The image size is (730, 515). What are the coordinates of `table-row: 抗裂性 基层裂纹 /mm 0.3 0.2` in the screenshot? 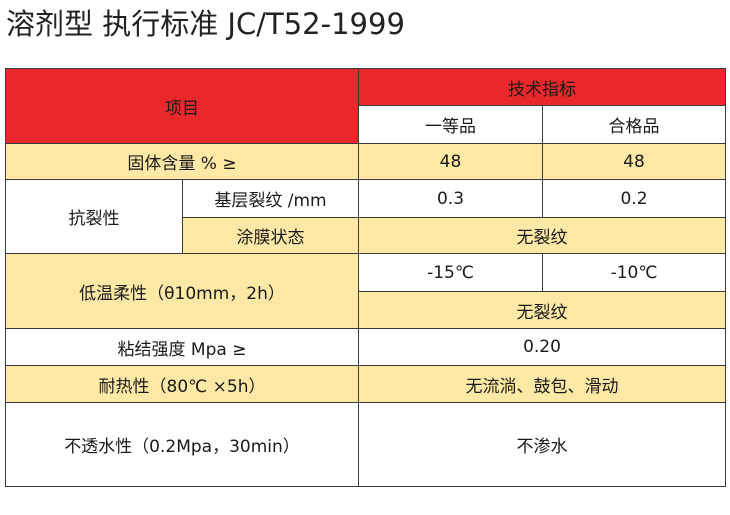 It's located at (365, 216).